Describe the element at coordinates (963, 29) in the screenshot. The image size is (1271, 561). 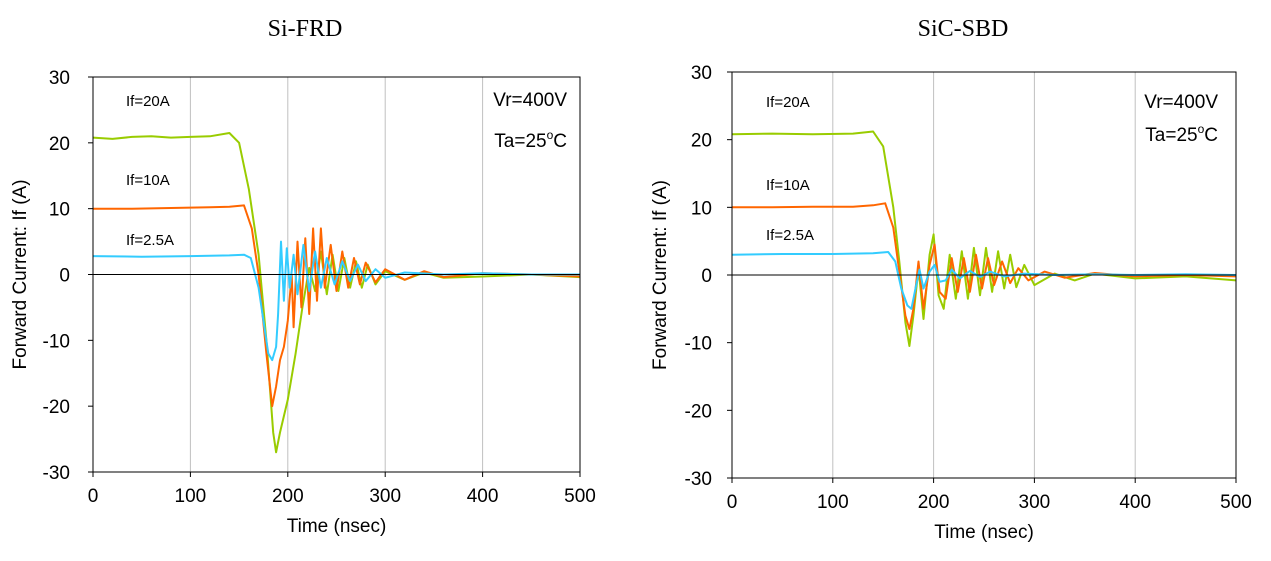
I see `chart-title: SiC-SBD` at that location.